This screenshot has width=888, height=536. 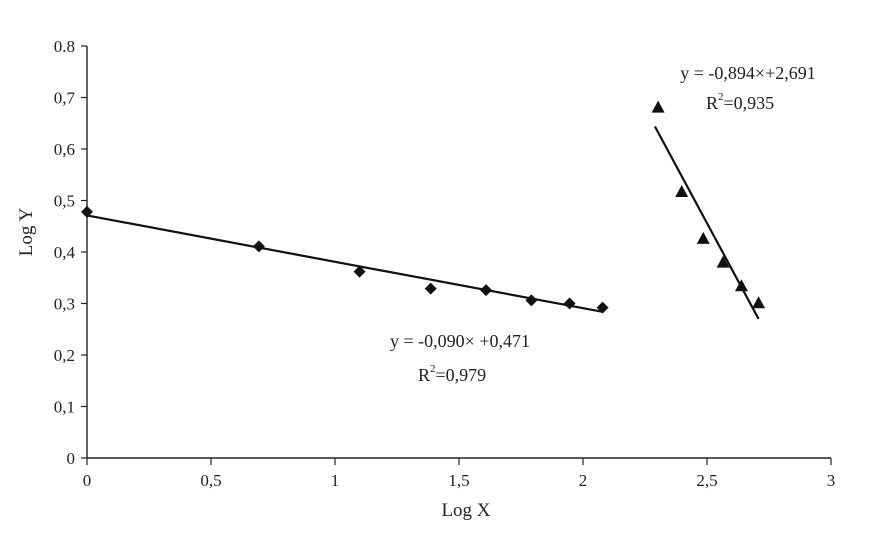 I want to click on x-tick-label: 2, so click(x=583, y=480).